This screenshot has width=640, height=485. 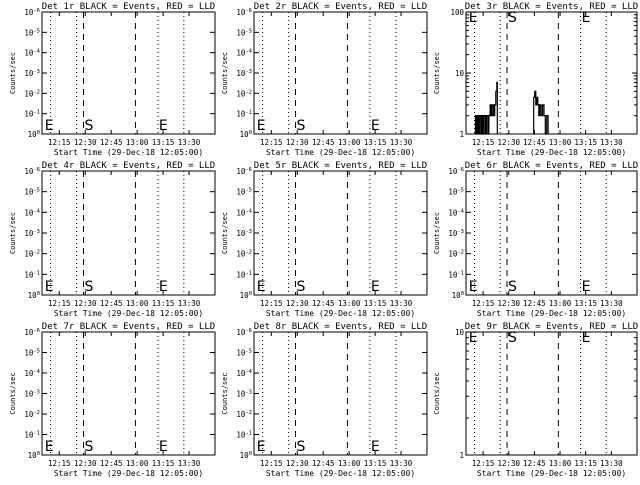 I want to click on panel-title: Det 2r BLACK = Events, RED = LLD, so click(x=340, y=7).